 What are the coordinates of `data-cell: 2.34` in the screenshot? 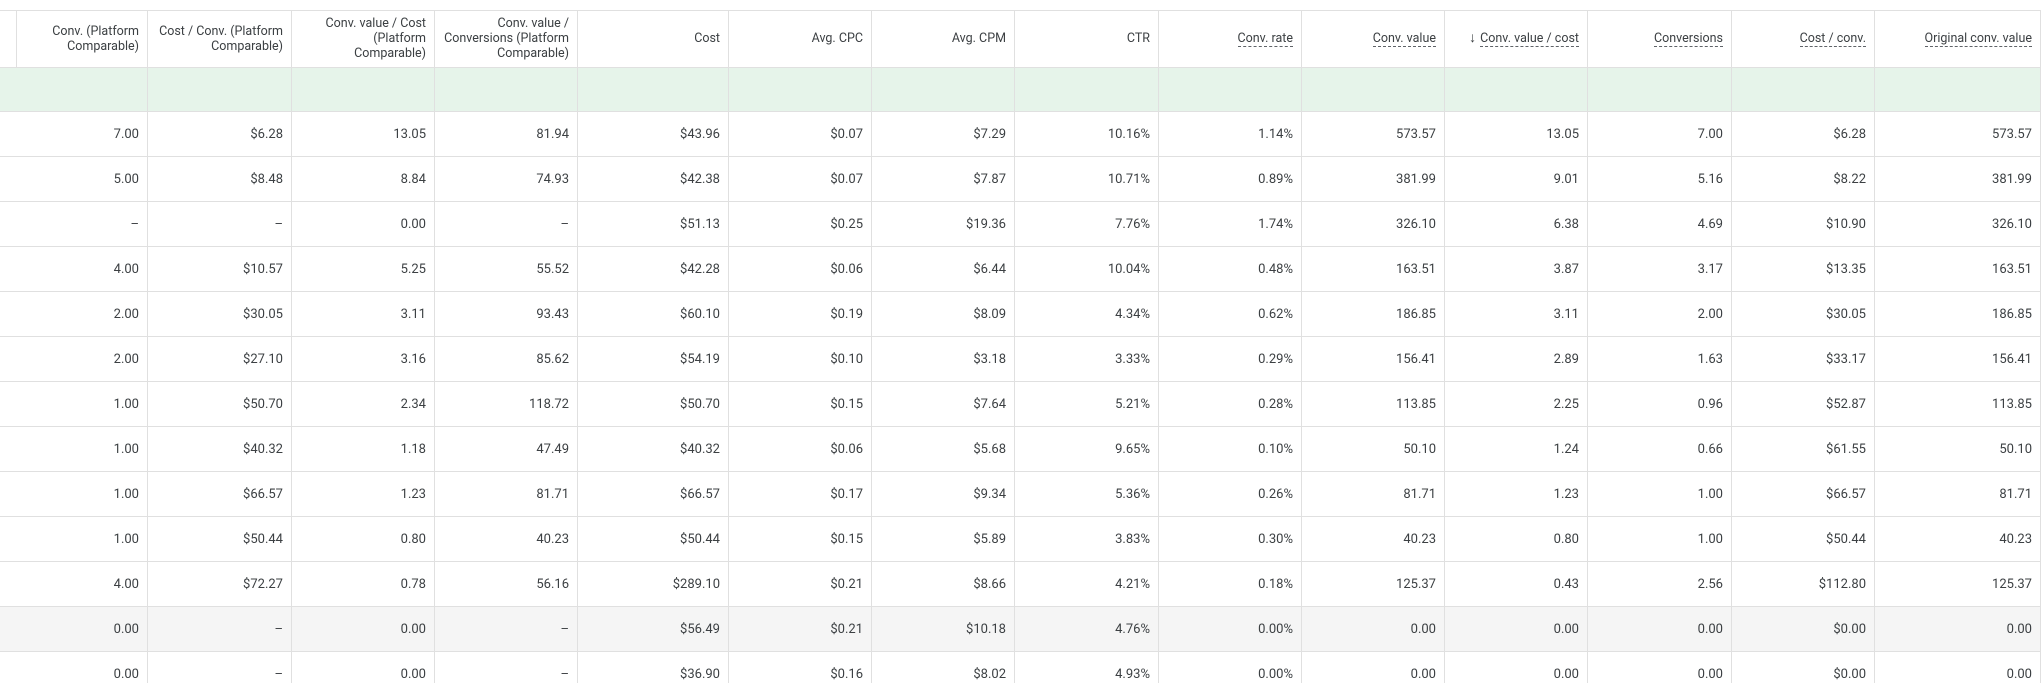 It's located at (363, 404).